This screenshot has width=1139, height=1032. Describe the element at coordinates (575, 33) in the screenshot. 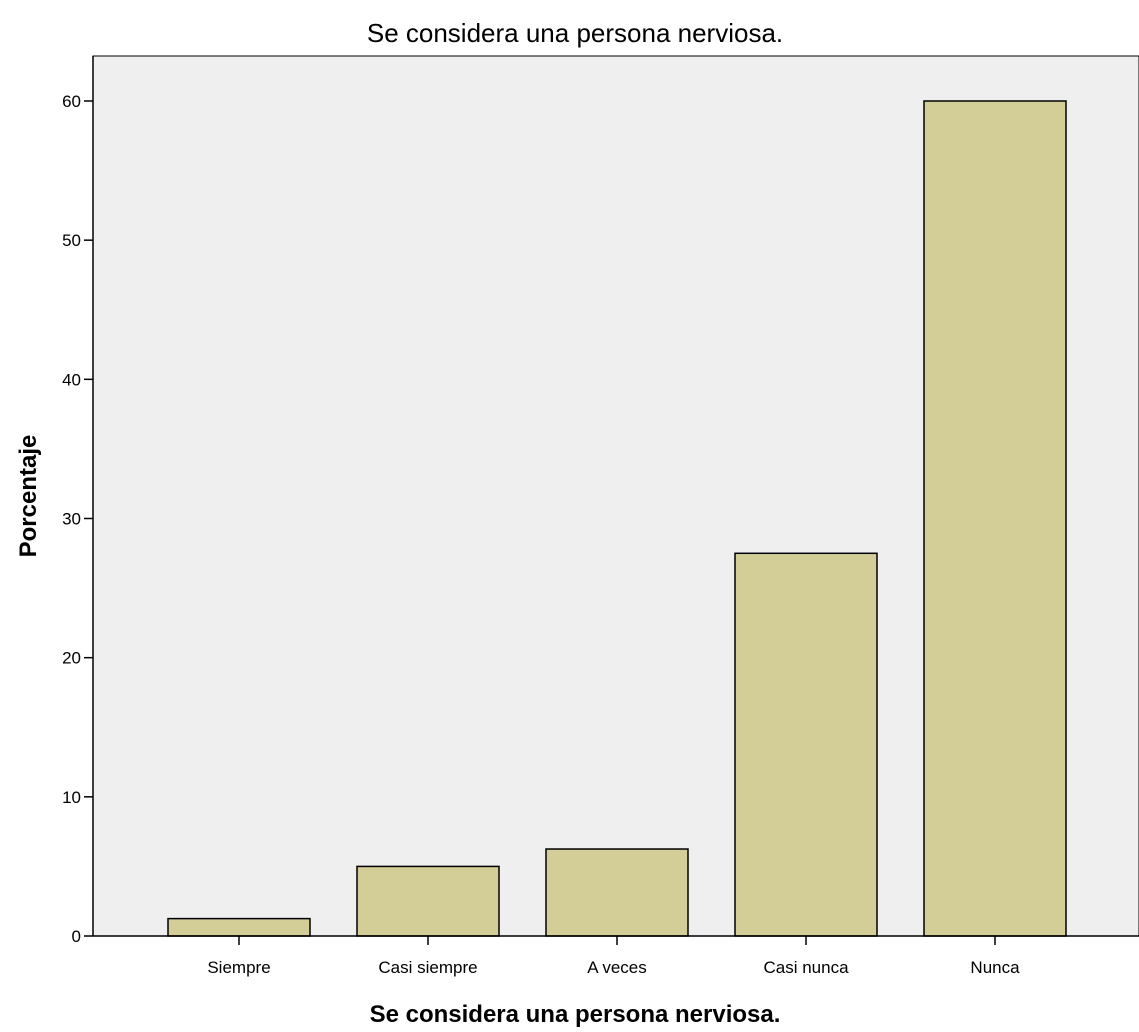

I see `chart-title: Se considera una persona nerviosa.` at that location.